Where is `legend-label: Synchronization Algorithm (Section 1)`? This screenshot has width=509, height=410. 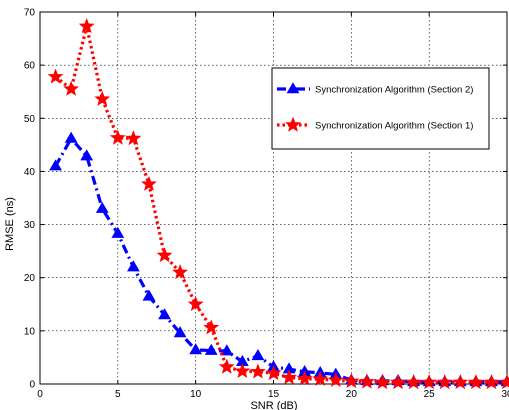 legend-label: Synchronization Algorithm (Section 1) is located at coordinates (394, 126).